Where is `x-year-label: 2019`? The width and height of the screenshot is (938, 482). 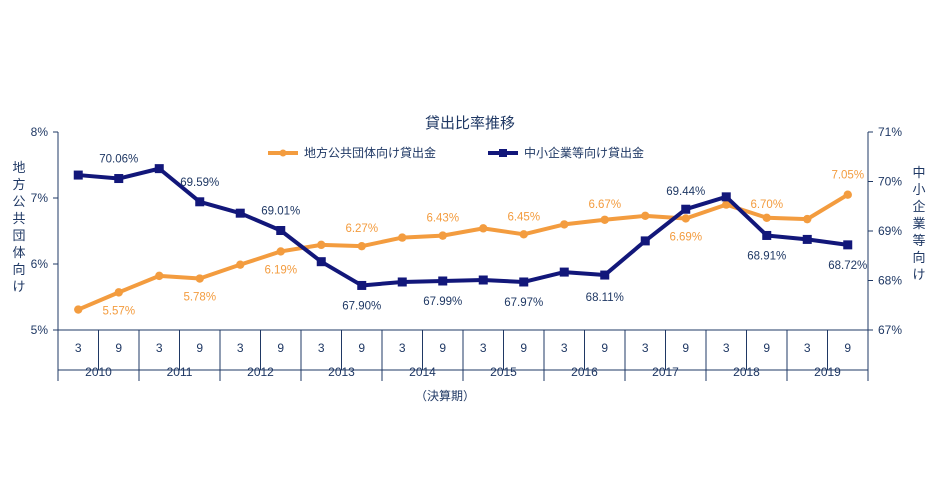 x-year-label: 2019 is located at coordinates (827, 372).